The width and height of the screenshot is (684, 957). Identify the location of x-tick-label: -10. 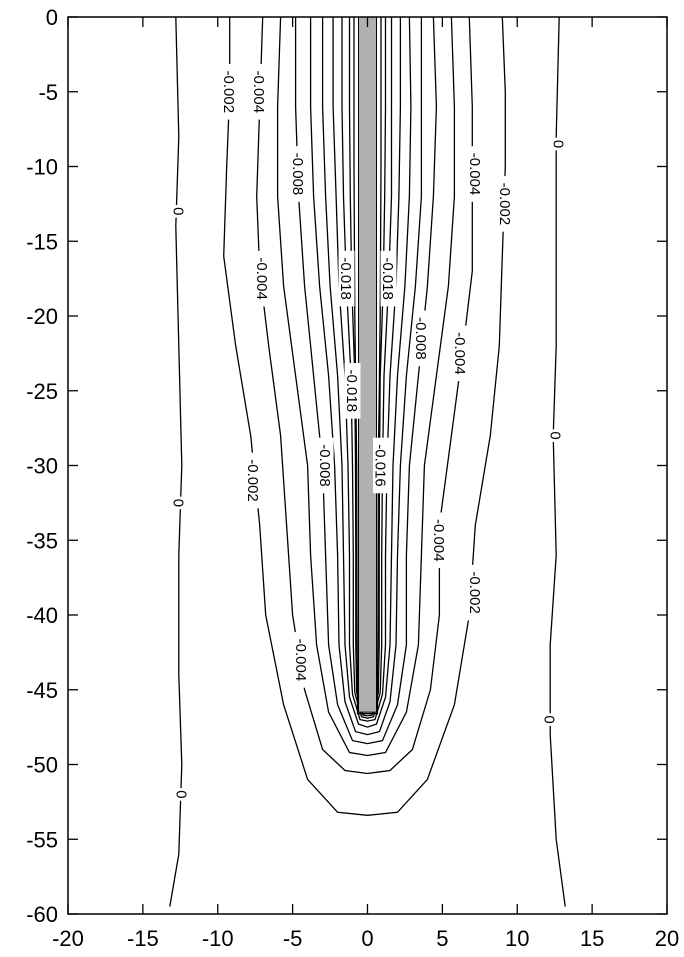
(218, 938).